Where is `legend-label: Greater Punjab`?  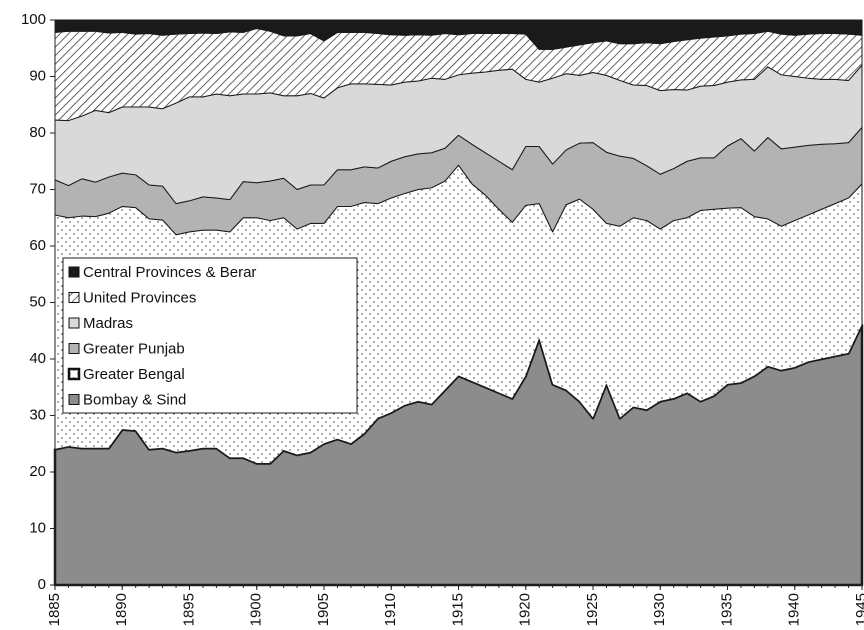 legend-label: Greater Punjab is located at coordinates (134, 348).